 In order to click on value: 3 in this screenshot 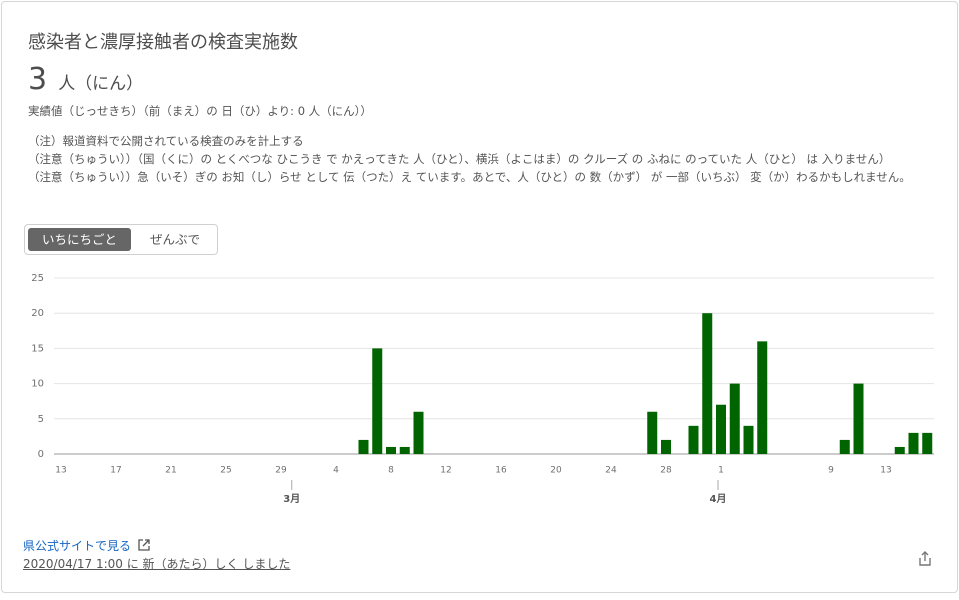, I will do `click(38, 79)`.